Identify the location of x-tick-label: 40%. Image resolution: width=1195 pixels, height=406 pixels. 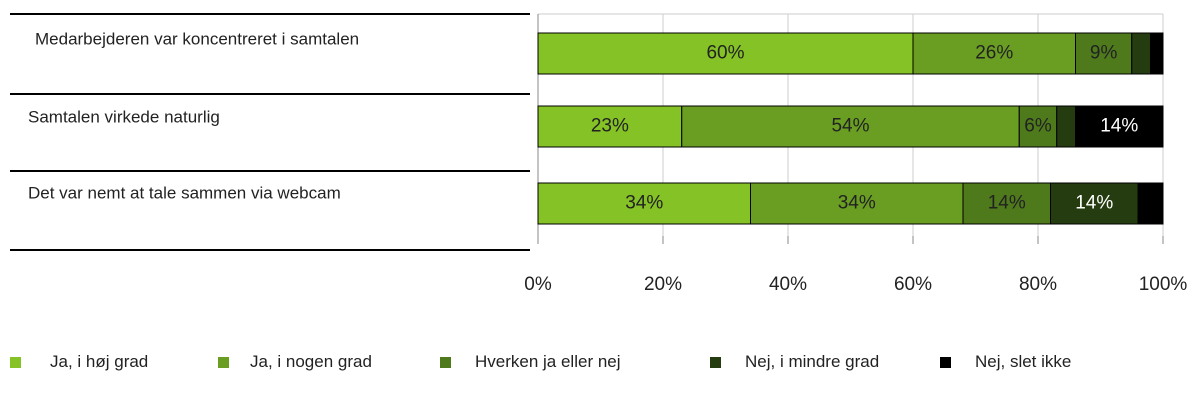
(788, 284).